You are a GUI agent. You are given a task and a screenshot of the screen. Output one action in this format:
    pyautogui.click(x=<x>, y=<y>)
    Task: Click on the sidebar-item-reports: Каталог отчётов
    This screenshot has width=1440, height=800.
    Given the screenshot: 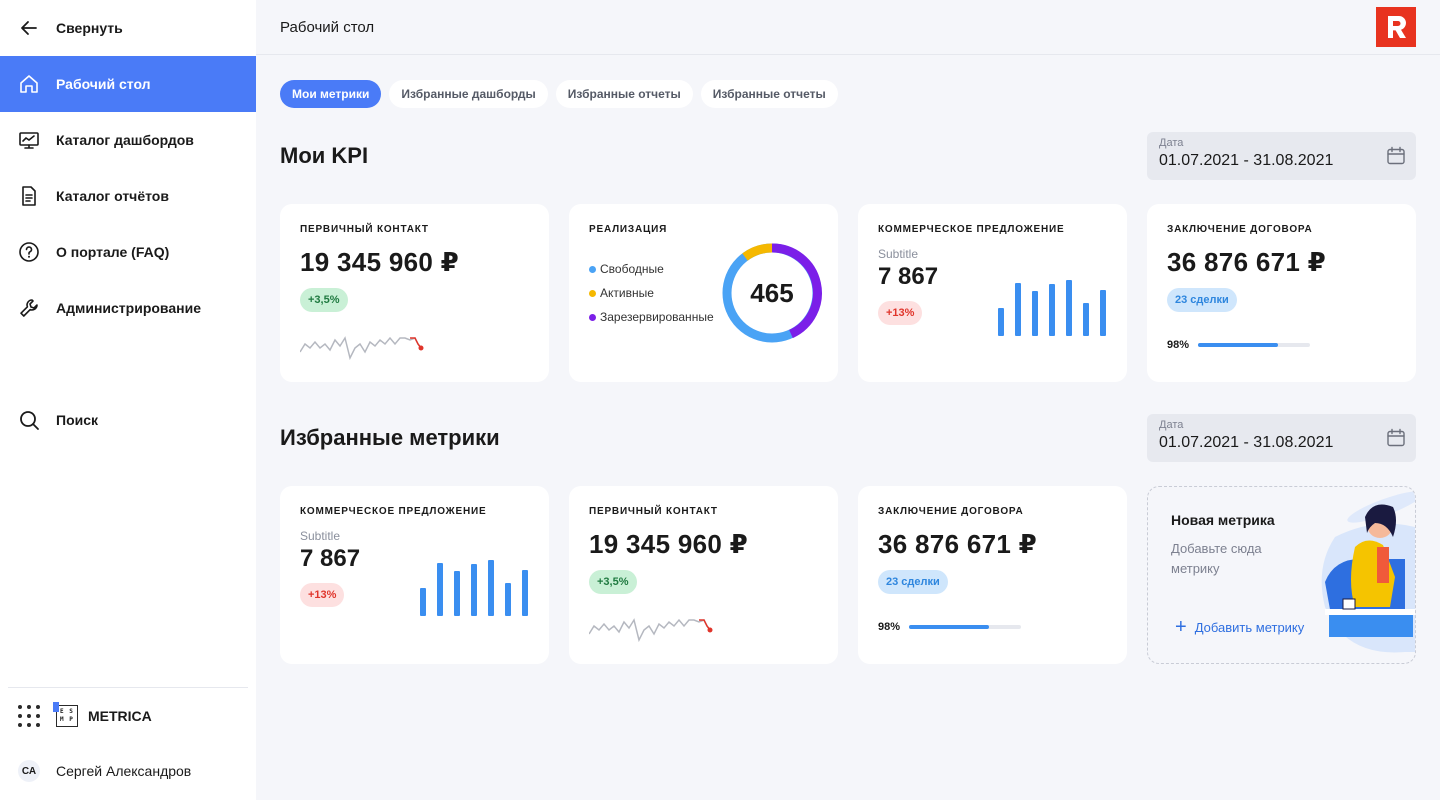 What is the action you would take?
    pyautogui.click(x=128, y=196)
    